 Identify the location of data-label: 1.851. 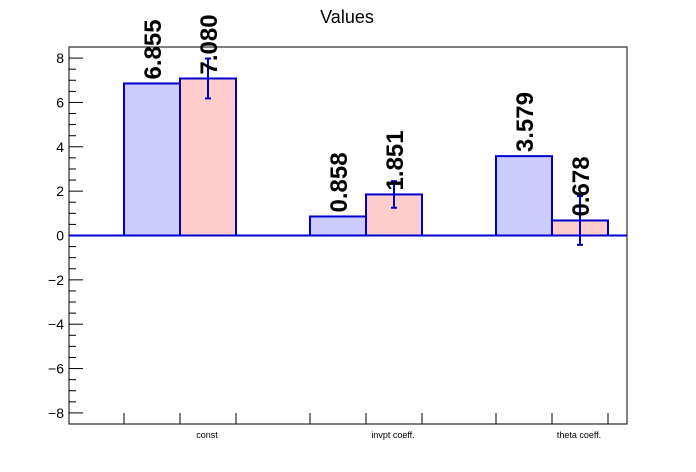
(395, 160).